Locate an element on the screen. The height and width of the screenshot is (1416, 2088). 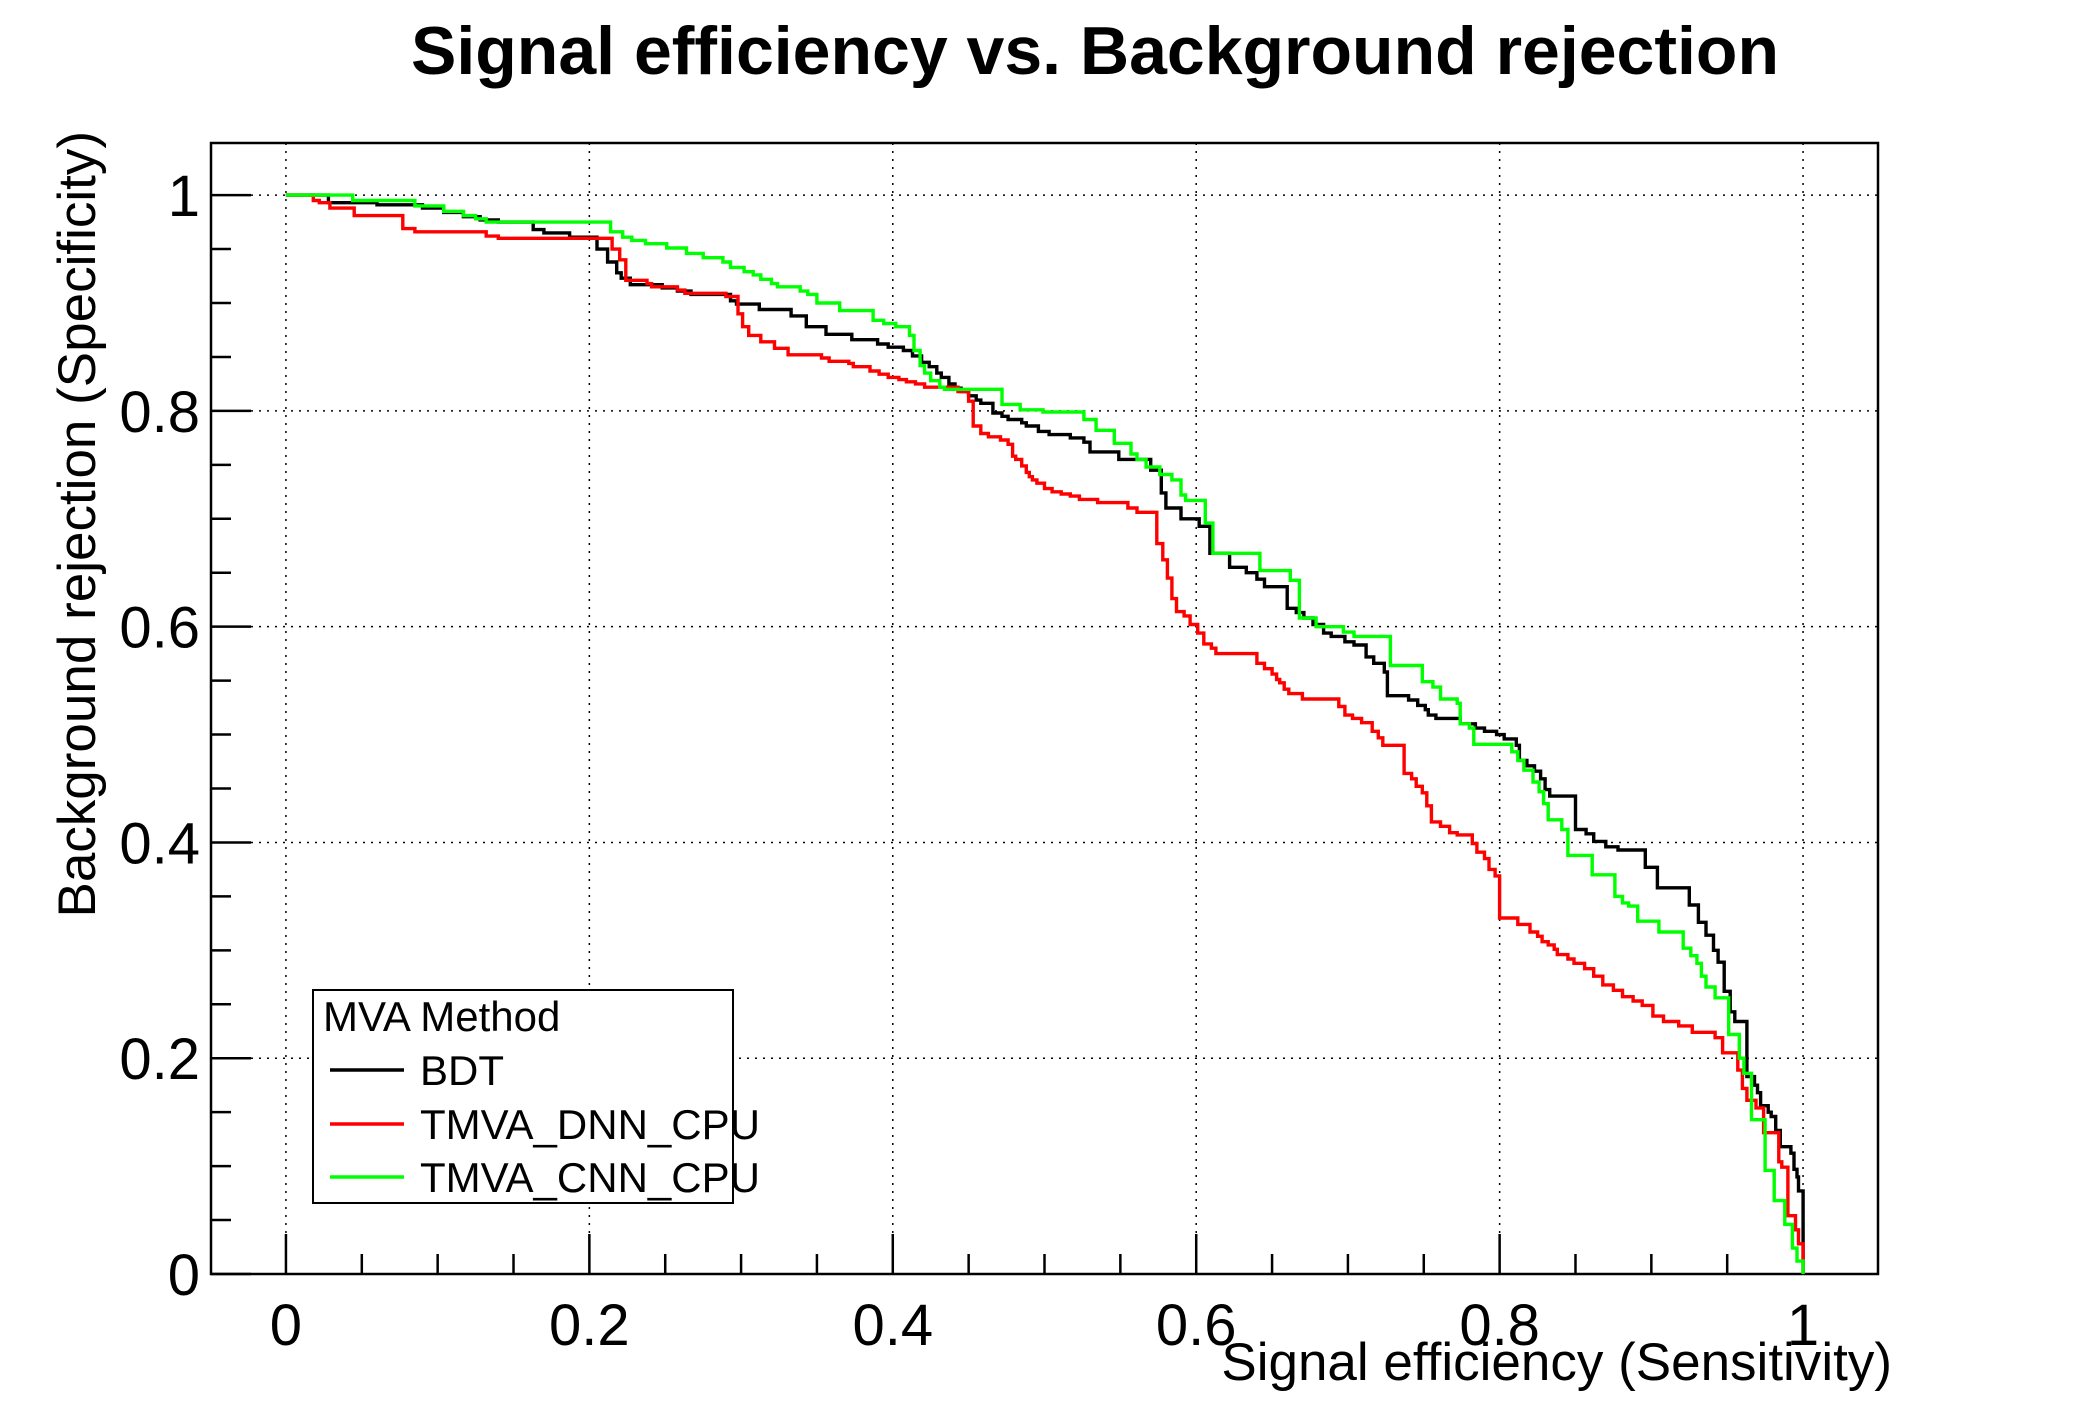
y-tick-label: 0.6 is located at coordinates (159, 628).